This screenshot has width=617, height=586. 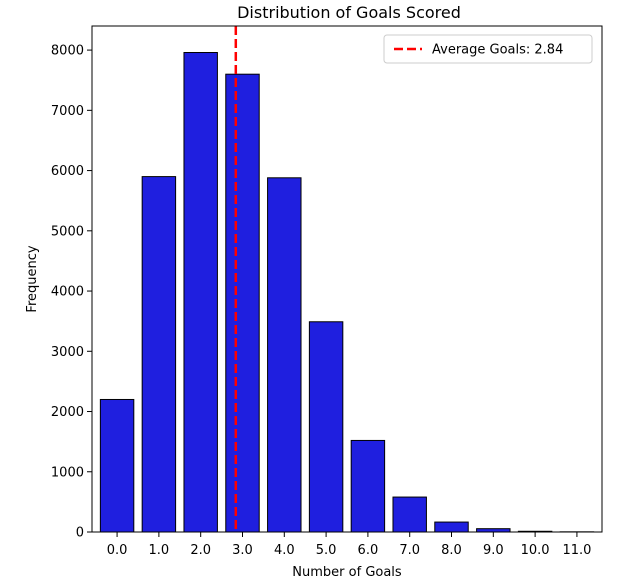 What do you see at coordinates (349, 545) in the screenshot?
I see `x-axis-ticks: 0.0 1.0 2.0 3.0 4.0 5.0 6.0 7.0 8.0 9.0 10.0 11.0` at bounding box center [349, 545].